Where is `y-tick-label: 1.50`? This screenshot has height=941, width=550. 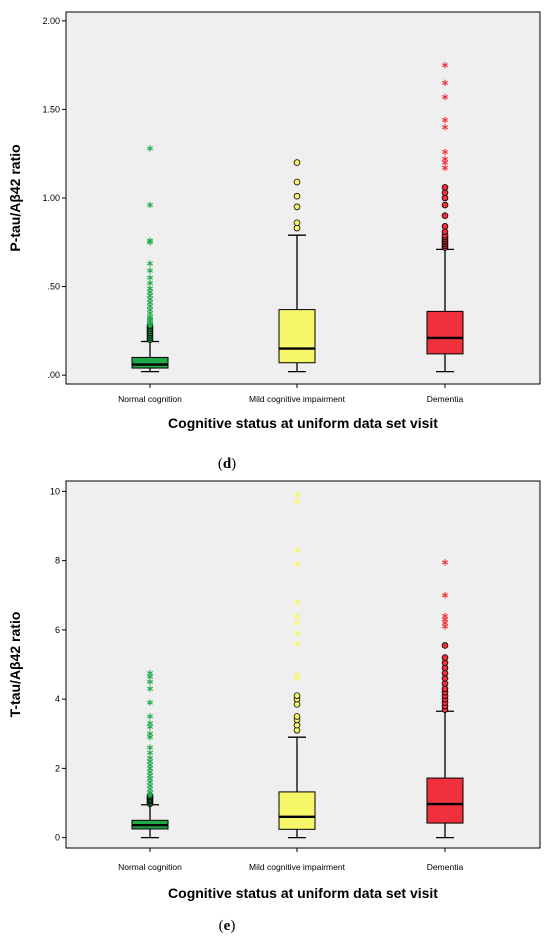 y-tick-label: 1.50 is located at coordinates (51, 109).